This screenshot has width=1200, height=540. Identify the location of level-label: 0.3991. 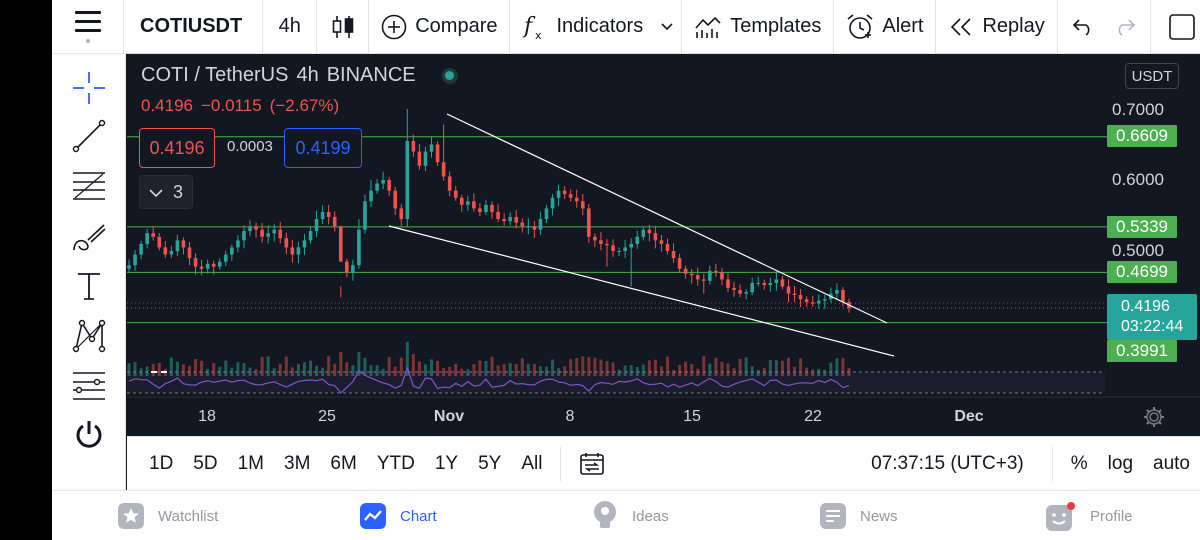
(1142, 351).